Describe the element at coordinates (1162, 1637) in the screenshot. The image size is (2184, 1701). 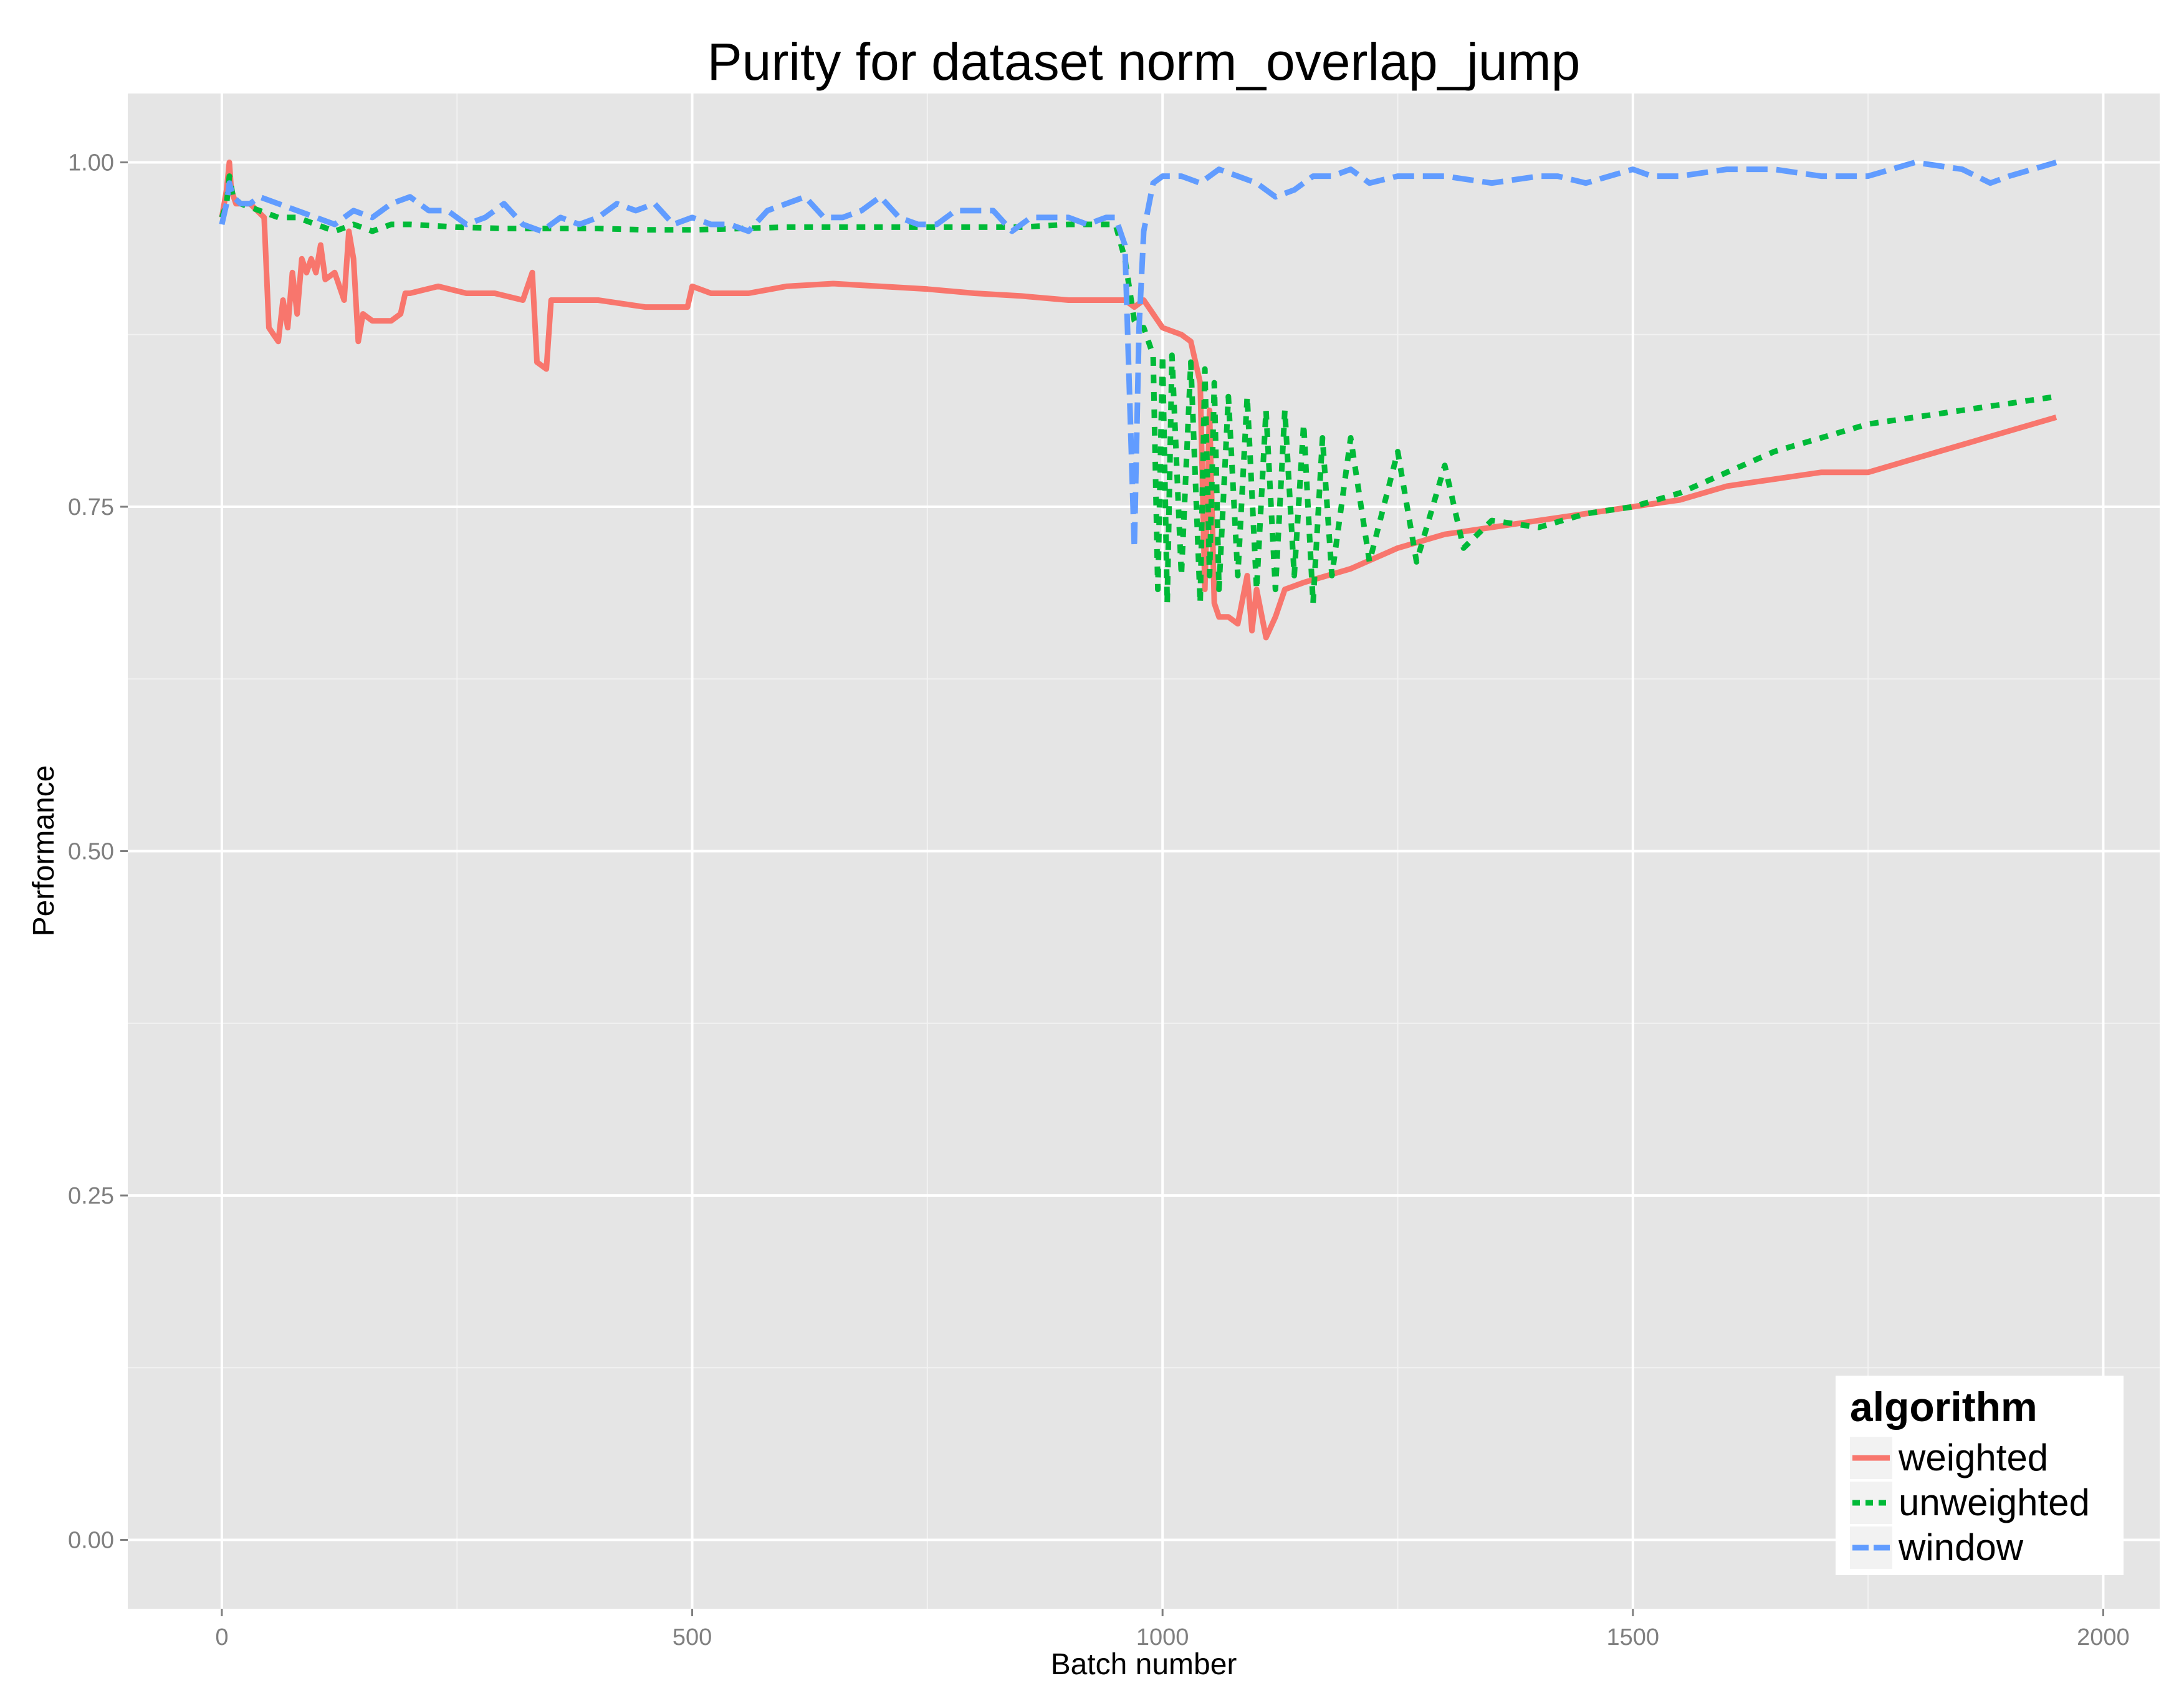
I see `x-tick-label: 1000` at that location.